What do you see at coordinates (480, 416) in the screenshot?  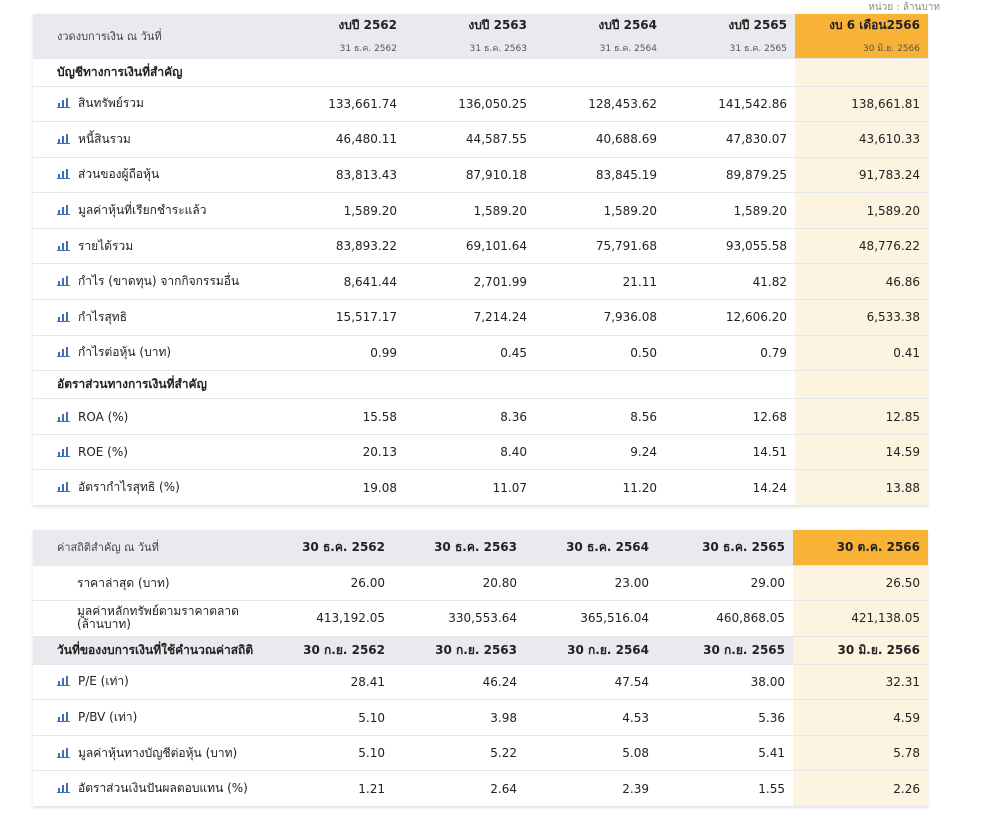 I see `table-row: ROA (%) 15.58 8.36 8.56 12.68 12.85` at bounding box center [480, 416].